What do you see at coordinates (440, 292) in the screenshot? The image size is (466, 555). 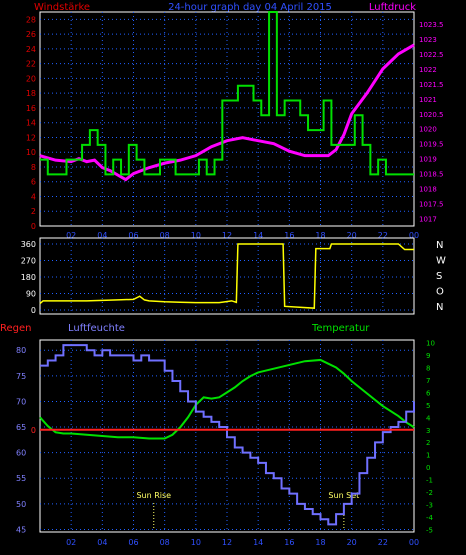 I see `compass-label: O` at bounding box center [440, 292].